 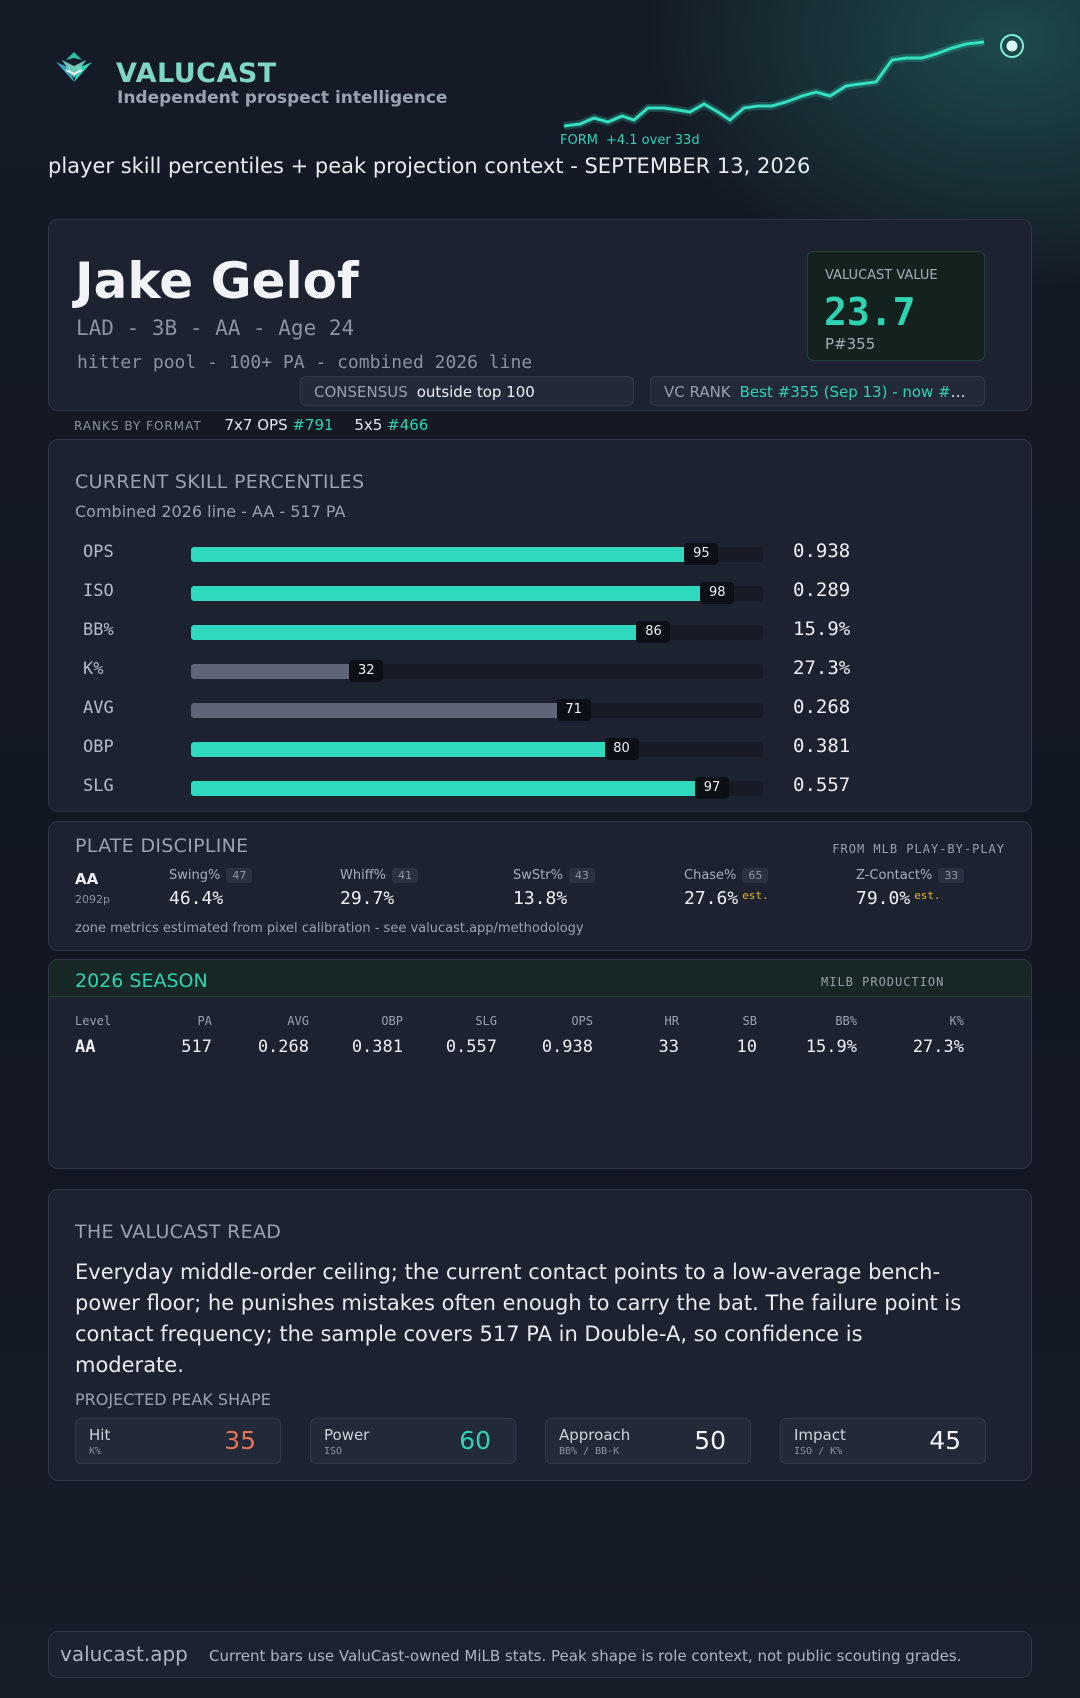 What do you see at coordinates (313, 425) in the screenshot?
I see `format-7x7-rank: #791` at bounding box center [313, 425].